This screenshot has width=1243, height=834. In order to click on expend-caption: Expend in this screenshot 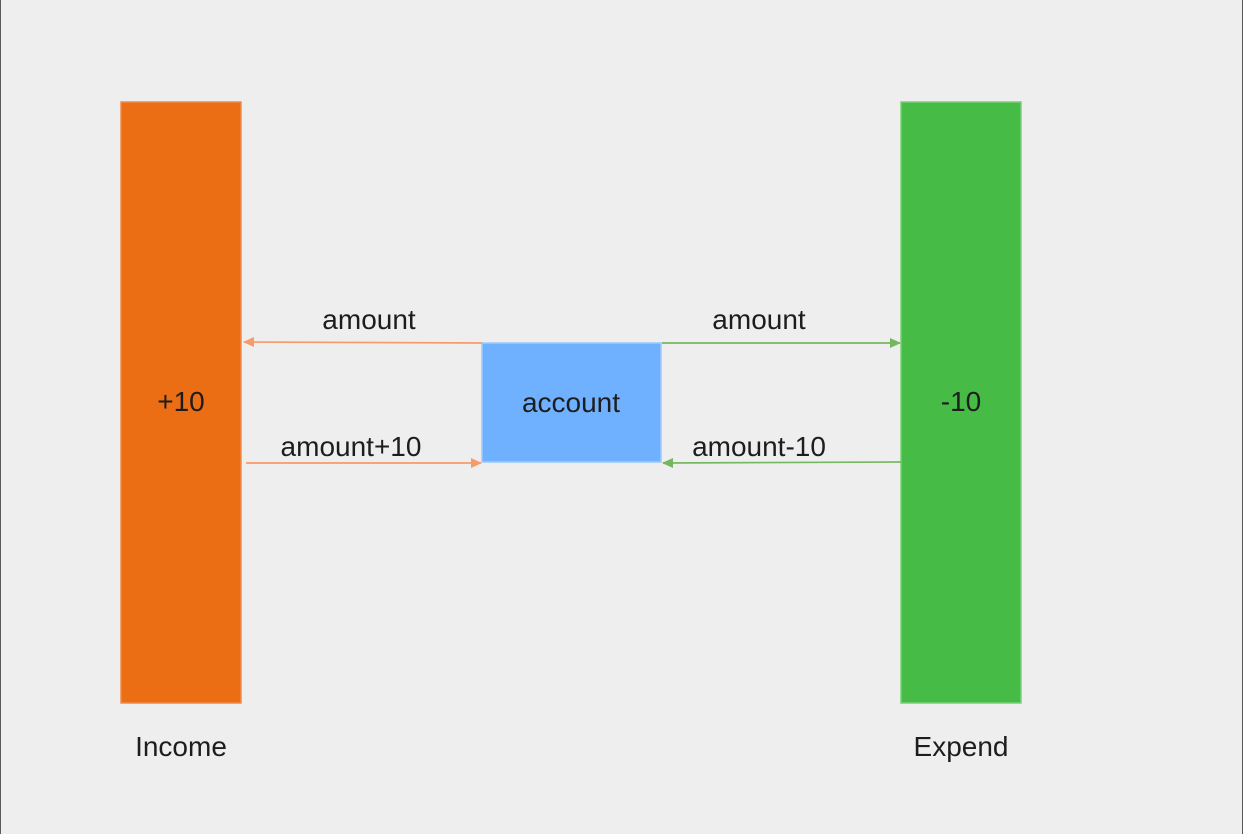, I will do `click(961, 746)`.